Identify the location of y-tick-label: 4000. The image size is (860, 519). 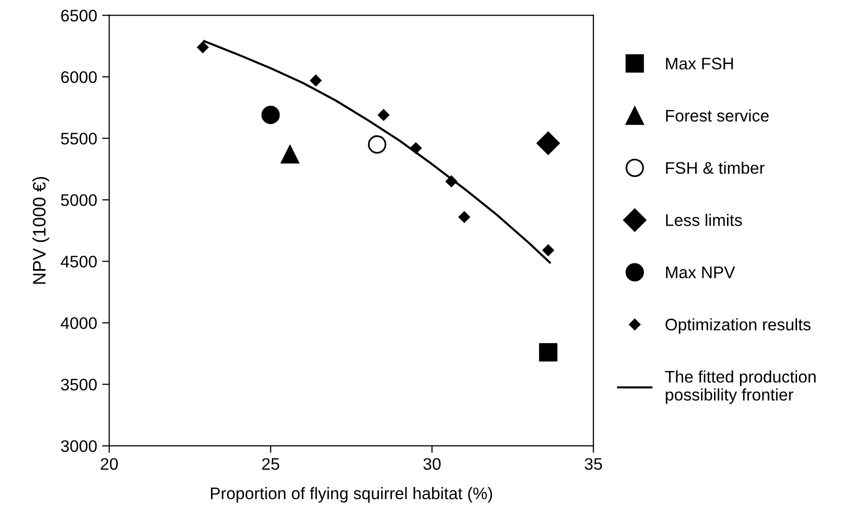
(78, 323).